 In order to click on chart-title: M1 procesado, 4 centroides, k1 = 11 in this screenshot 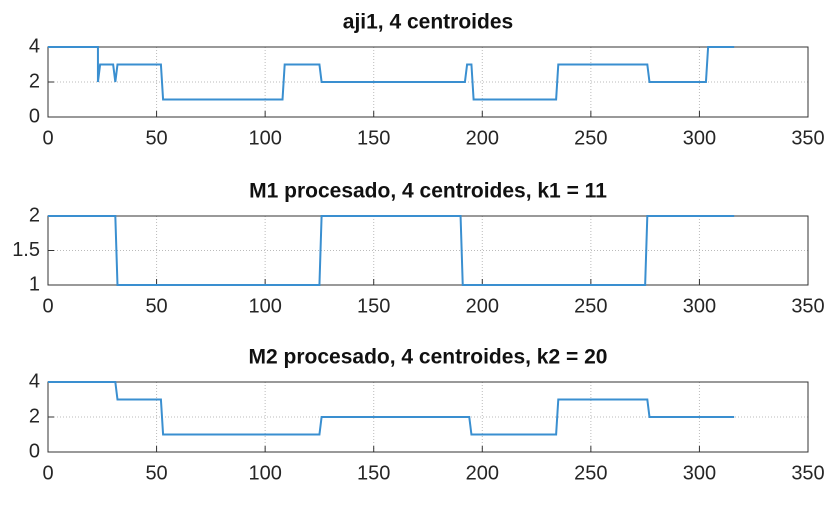, I will do `click(428, 191)`.